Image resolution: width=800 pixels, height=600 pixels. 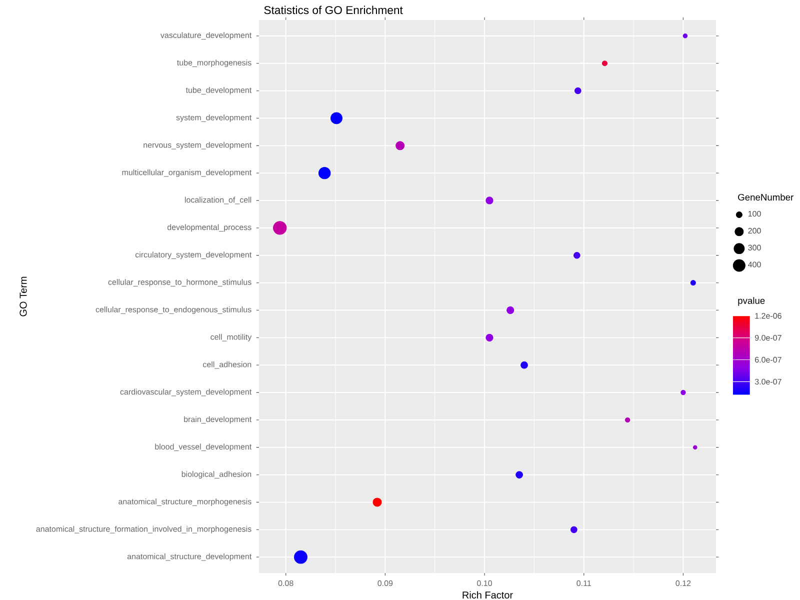 What do you see at coordinates (754, 247) in the screenshot?
I see `legend-label: 300` at bounding box center [754, 247].